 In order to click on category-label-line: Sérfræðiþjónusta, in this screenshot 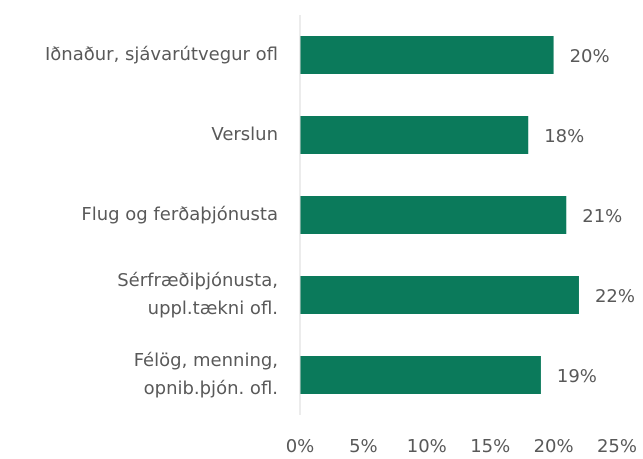, I will do `click(197, 280)`.